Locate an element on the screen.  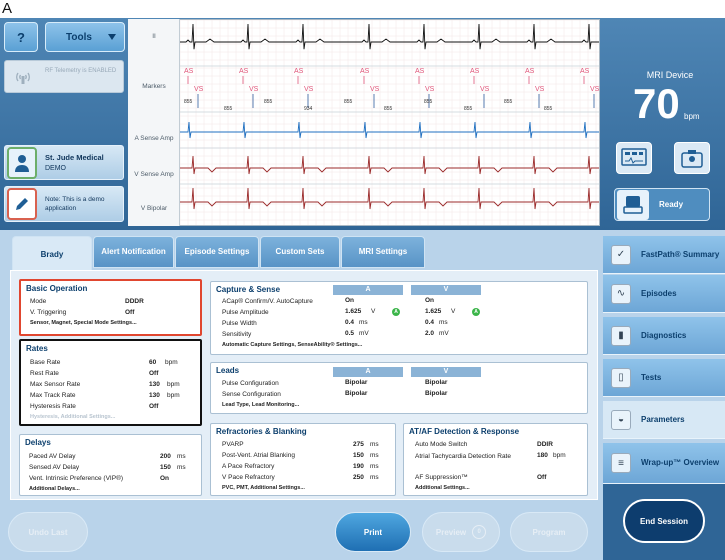
note-card: Note: This is a demo application is located at coordinates (64, 204).